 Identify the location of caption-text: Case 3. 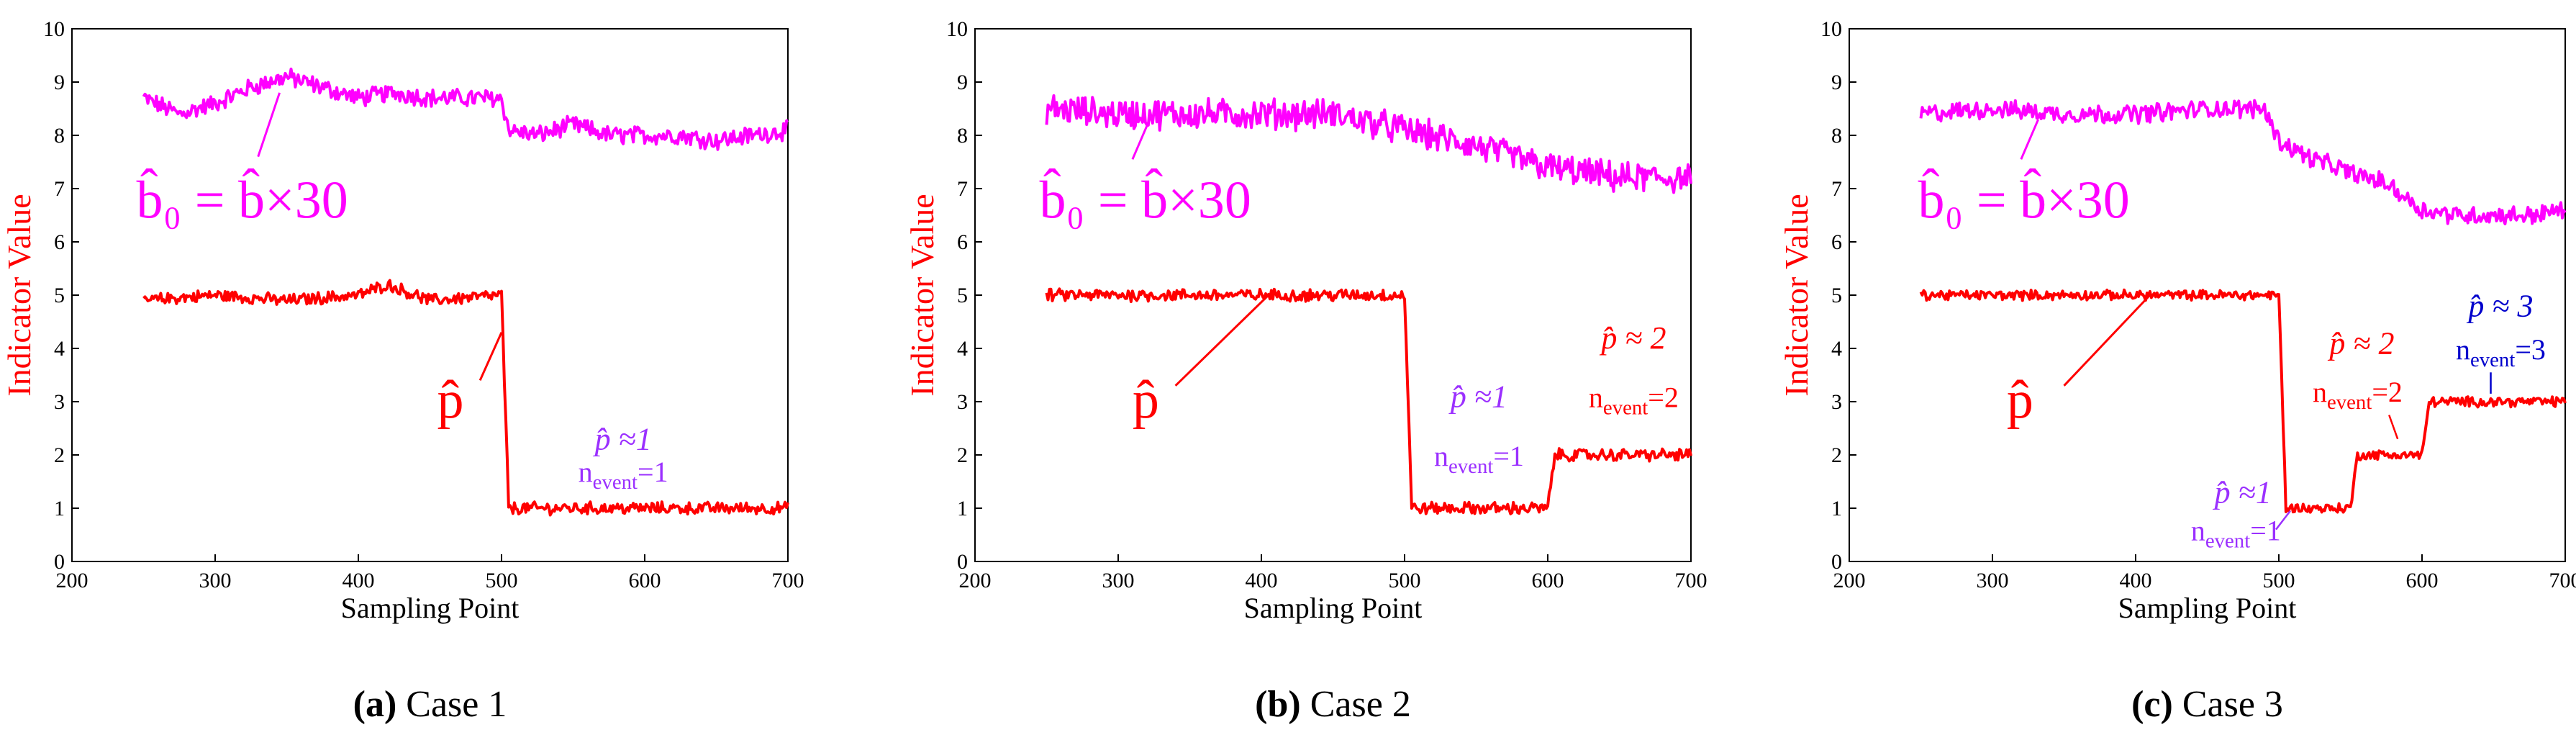
(2232, 704).